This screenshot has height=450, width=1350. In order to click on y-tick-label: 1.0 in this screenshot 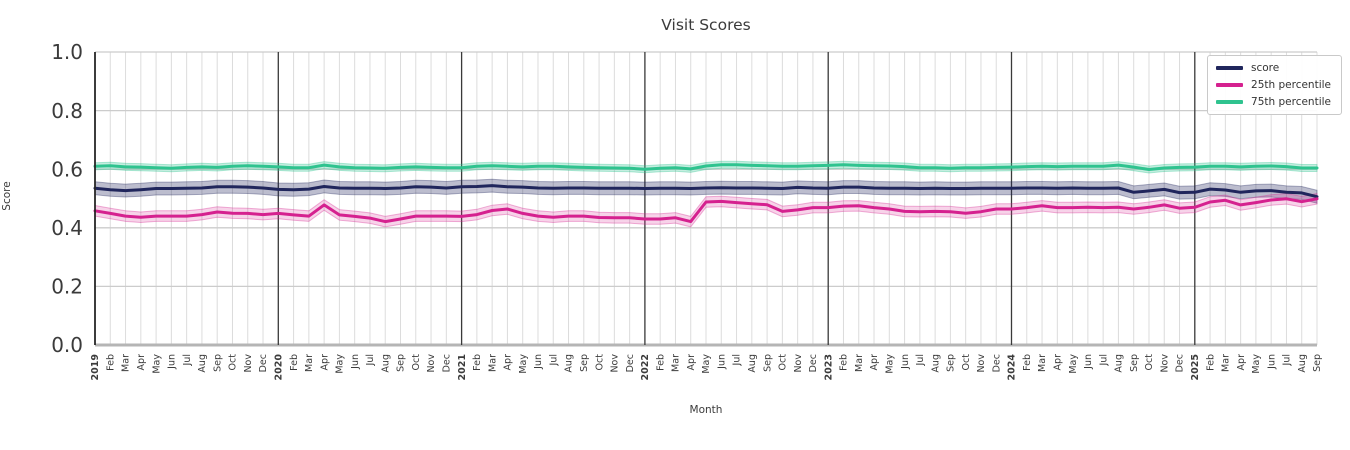, I will do `click(67, 52)`.